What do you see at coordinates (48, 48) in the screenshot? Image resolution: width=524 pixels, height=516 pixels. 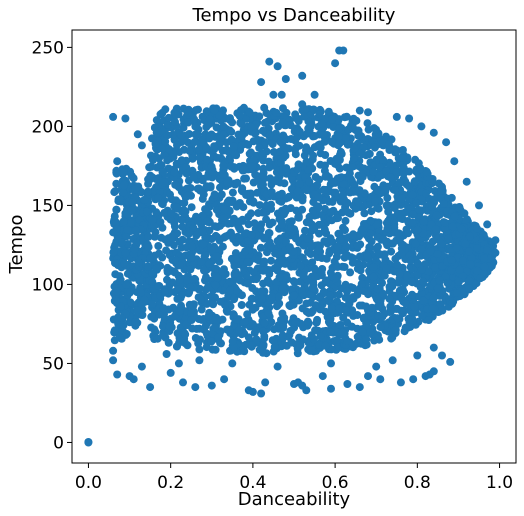 I see `y-tick-label: 250` at bounding box center [48, 48].